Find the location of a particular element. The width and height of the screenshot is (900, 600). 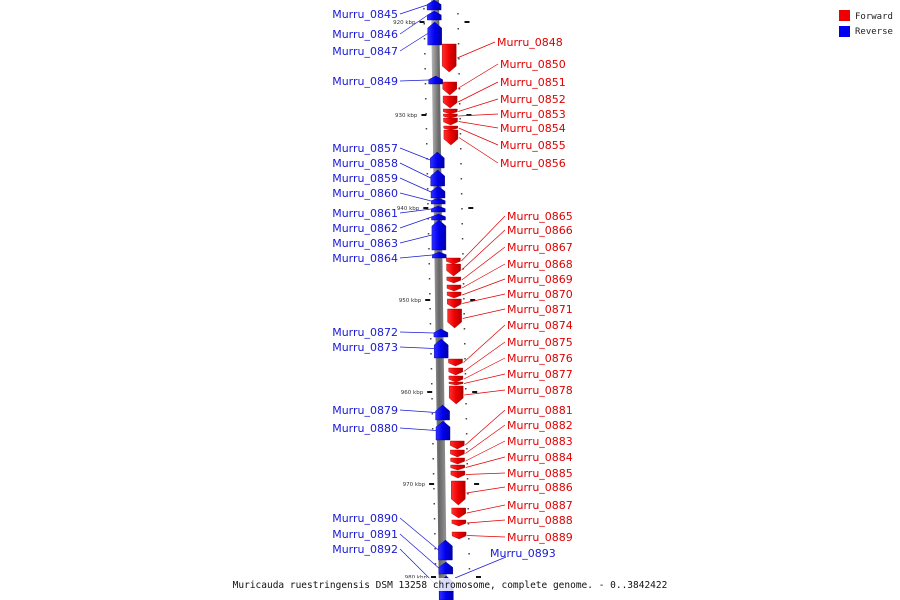

gene-label-forward: Murru_0882 is located at coordinates (540, 425).